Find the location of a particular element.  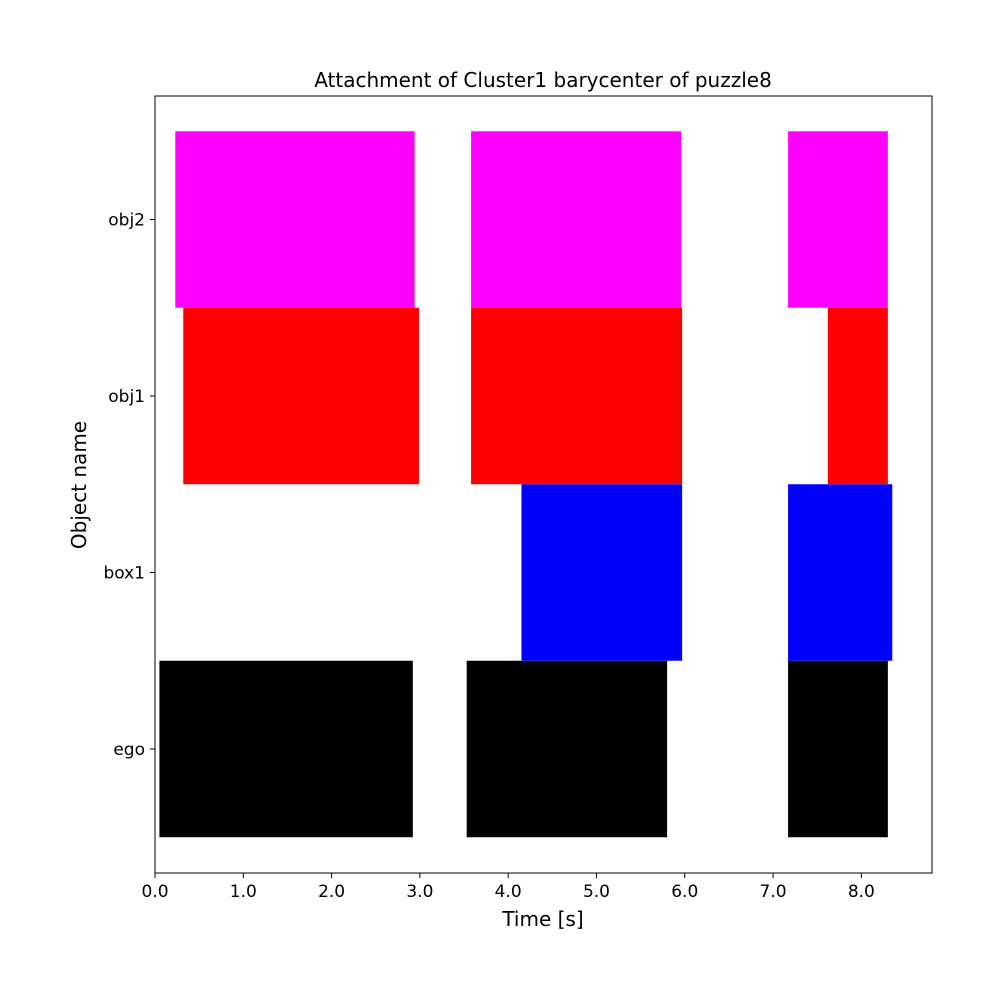

x-tick-label: 8.0 is located at coordinates (861, 892).